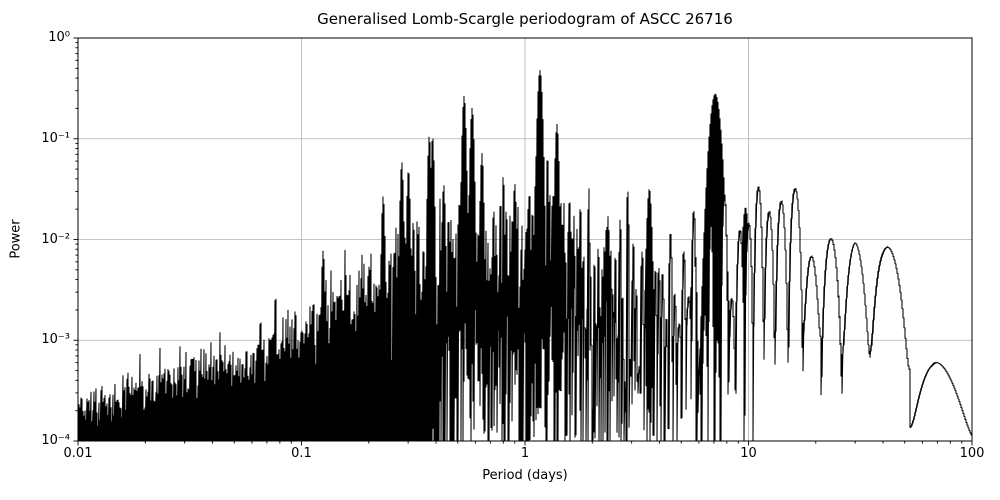 This screenshot has width=1000, height=500. What do you see at coordinates (55, 239) in the screenshot?
I see `y-tick-label: 10⁻²` at bounding box center [55, 239].